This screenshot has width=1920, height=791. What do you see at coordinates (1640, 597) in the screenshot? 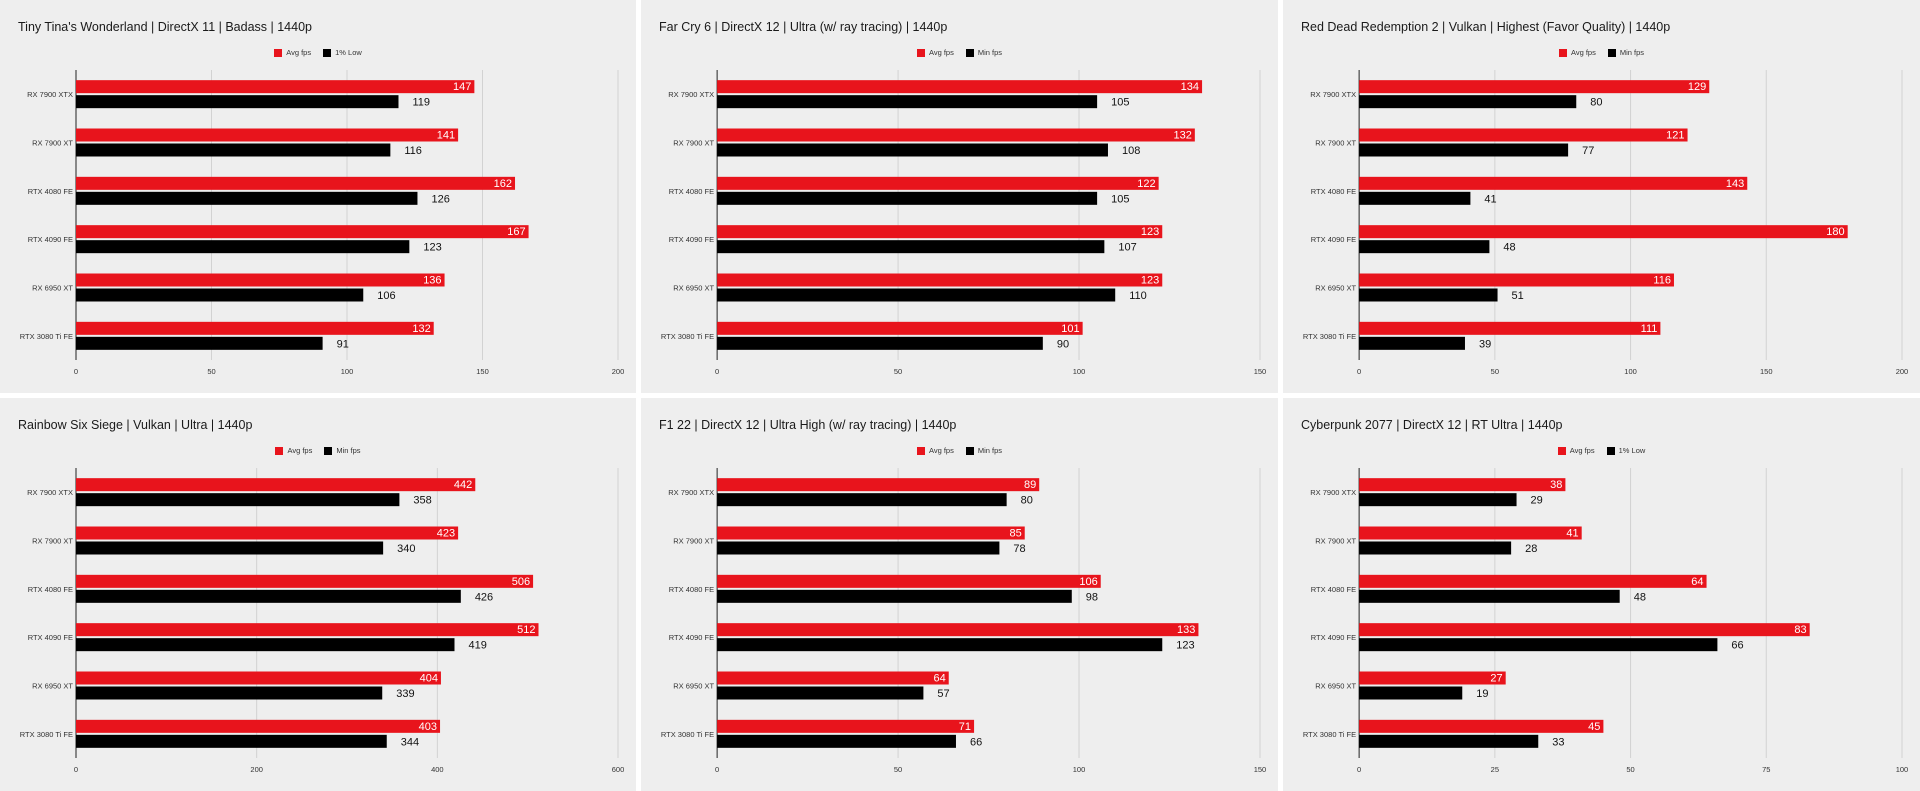
I see `data-label: 48` at bounding box center [1640, 597].